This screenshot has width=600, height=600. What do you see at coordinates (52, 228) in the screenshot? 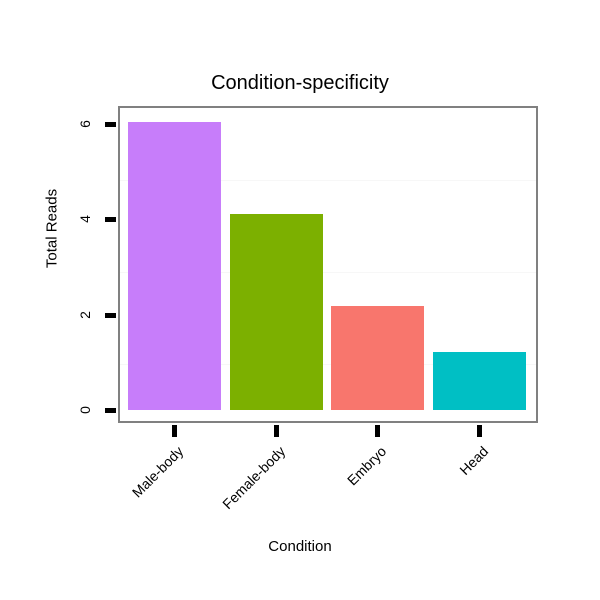
I see `y-axis-title: Total Reads` at bounding box center [52, 228].